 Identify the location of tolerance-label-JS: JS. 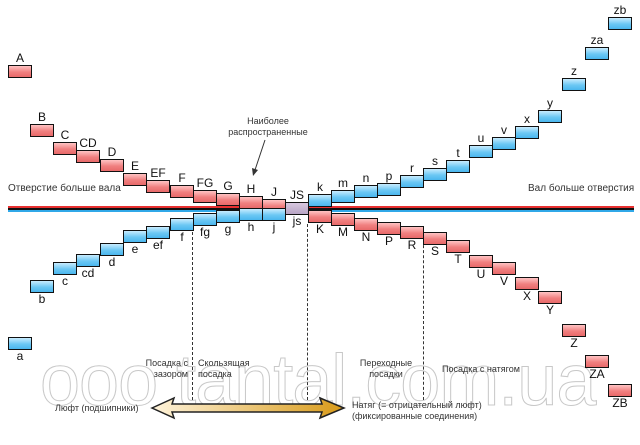
(296, 195).